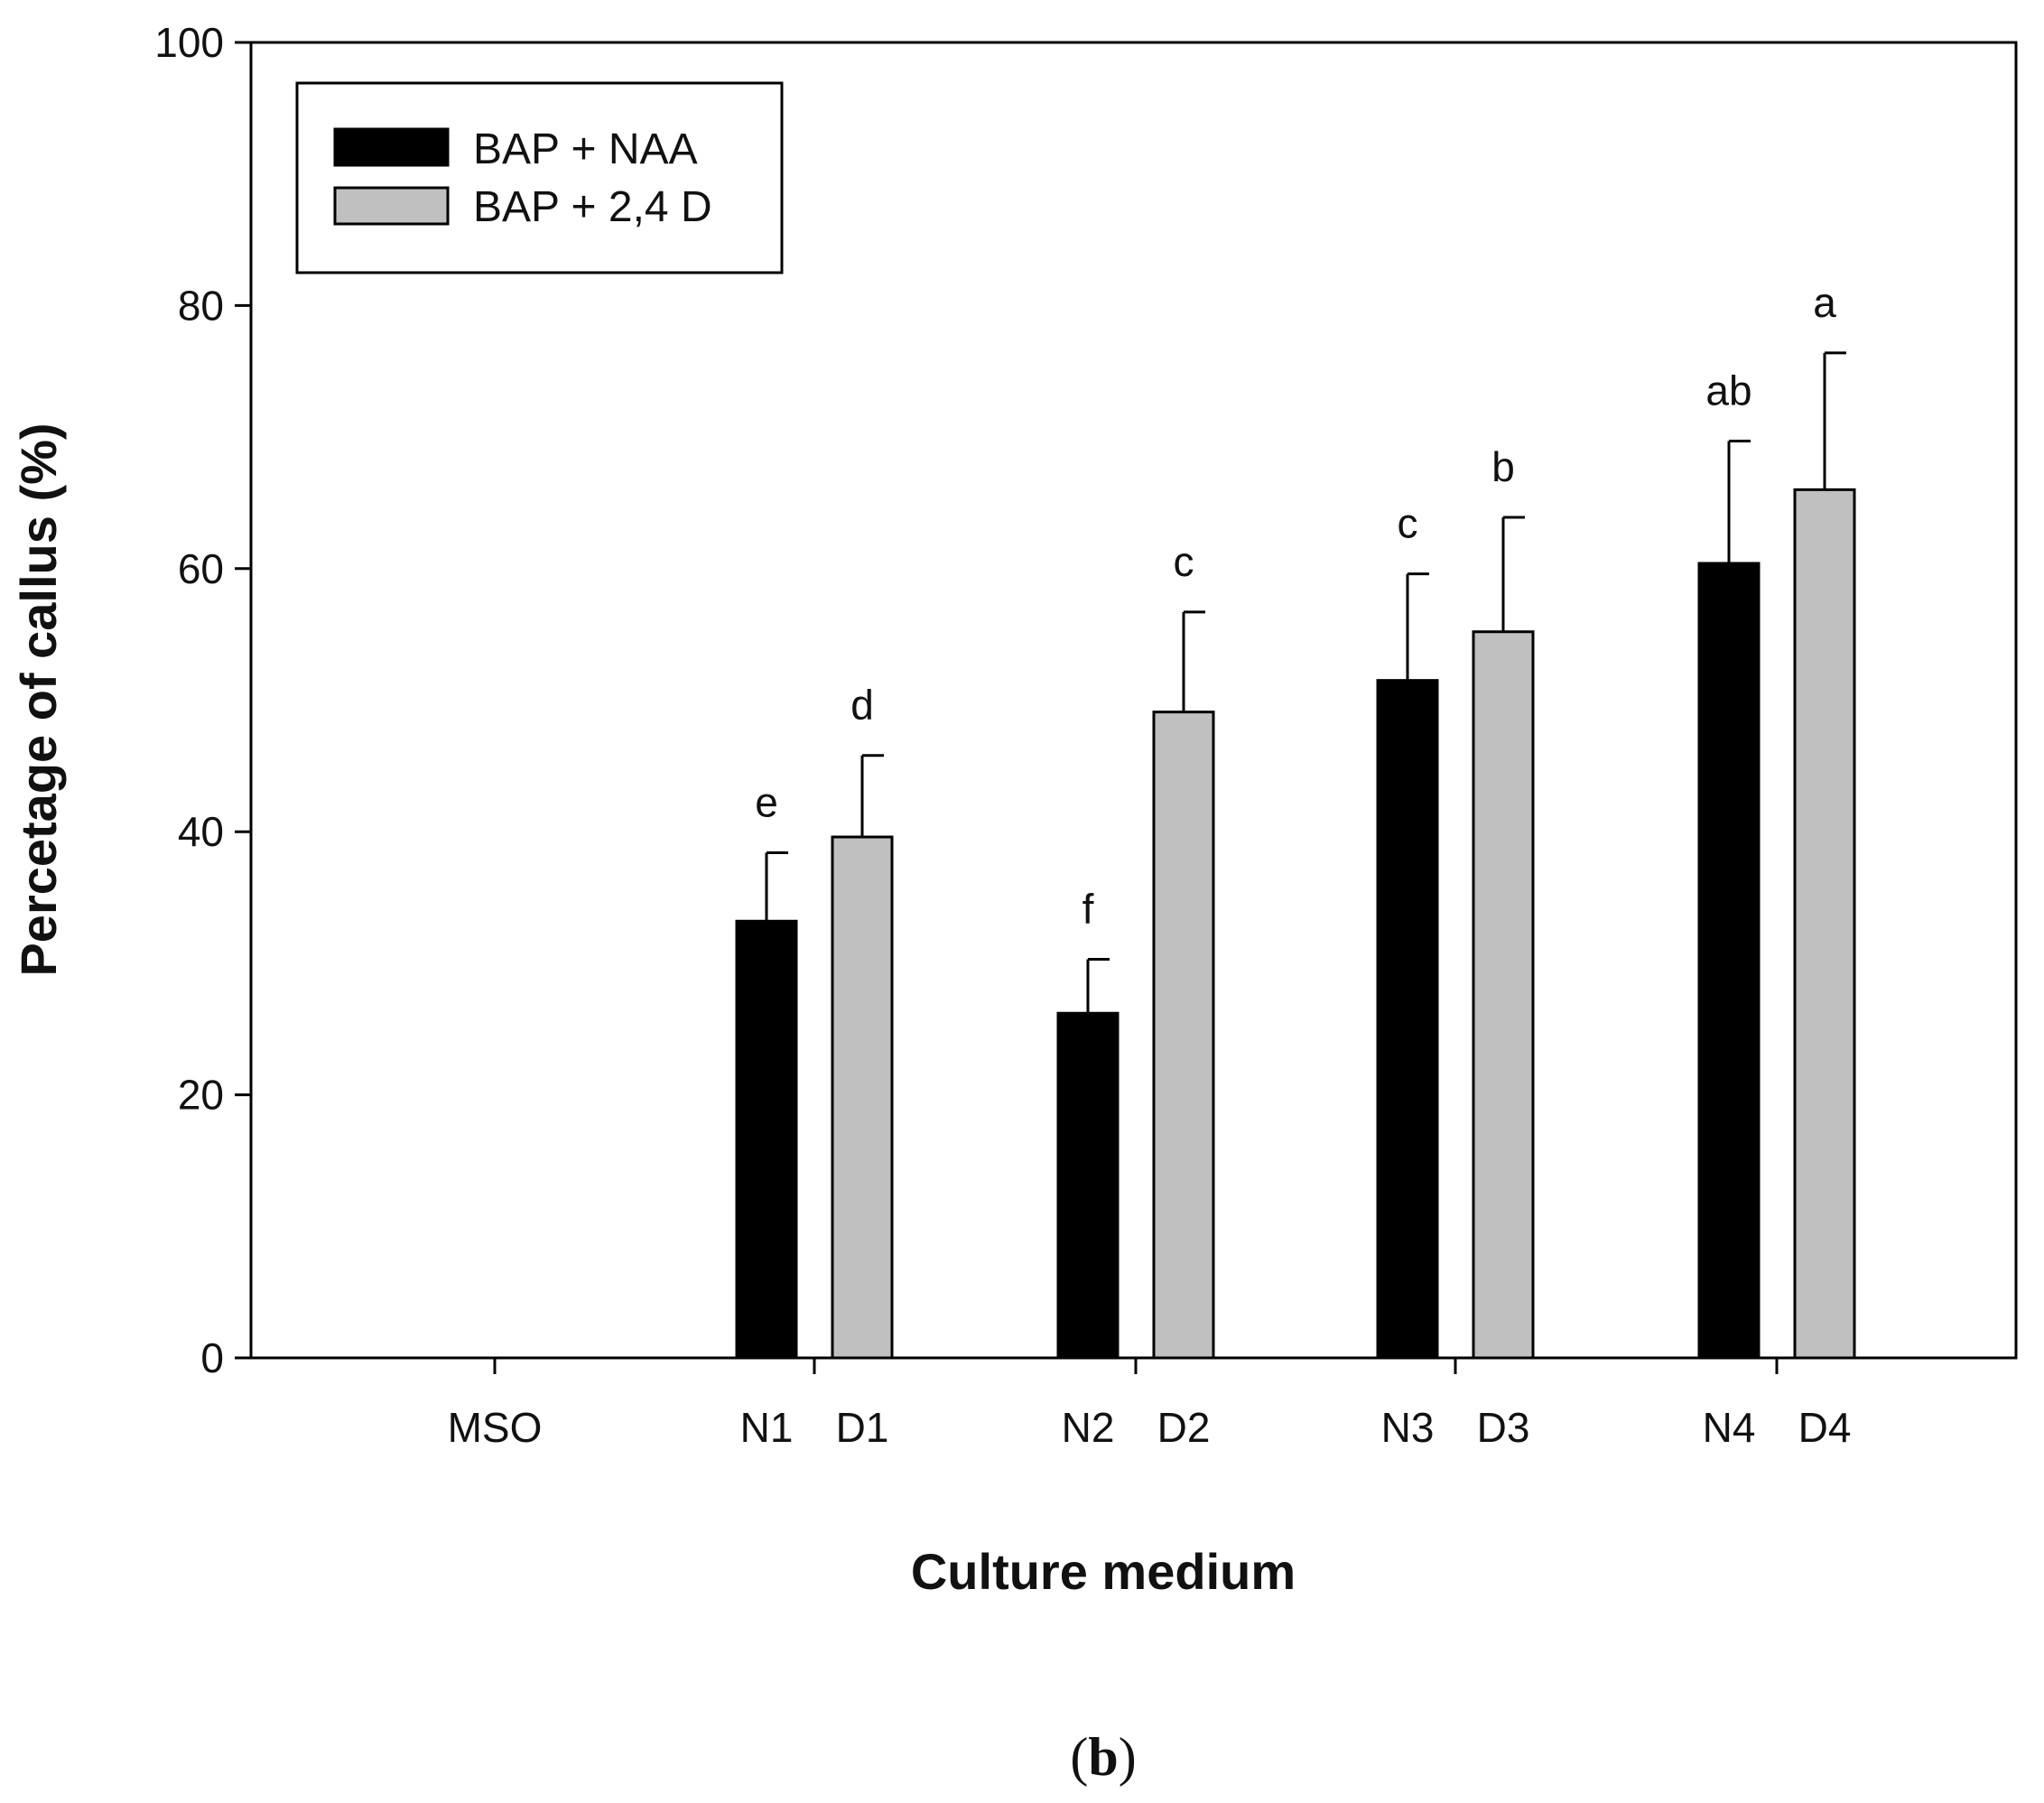  Describe the element at coordinates (201, 568) in the screenshot. I see `y-tick-label-60: 60` at that location.